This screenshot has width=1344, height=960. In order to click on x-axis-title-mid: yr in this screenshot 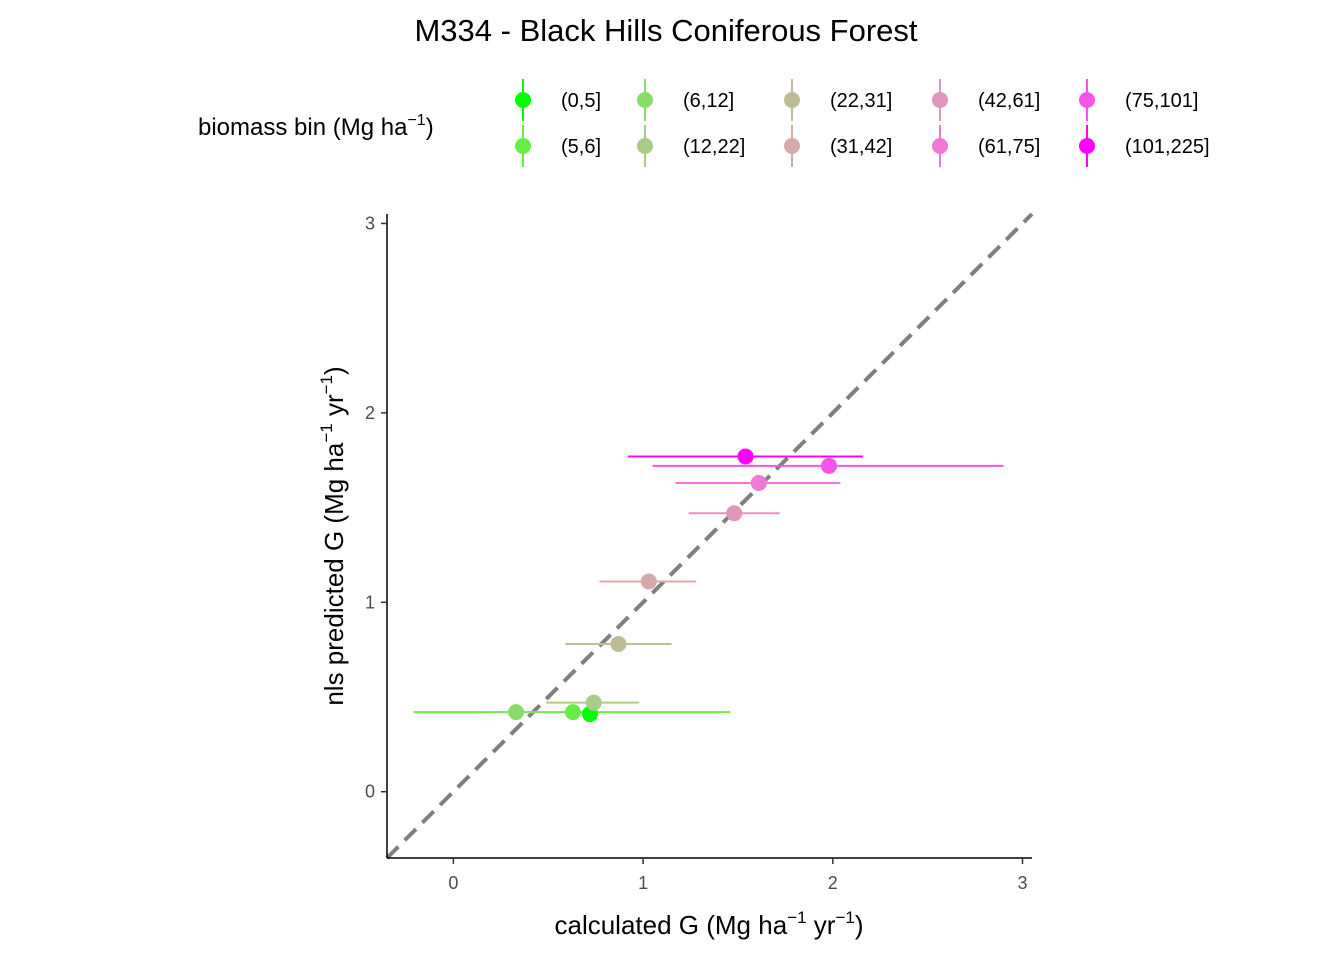, I will do `click(821, 925)`.